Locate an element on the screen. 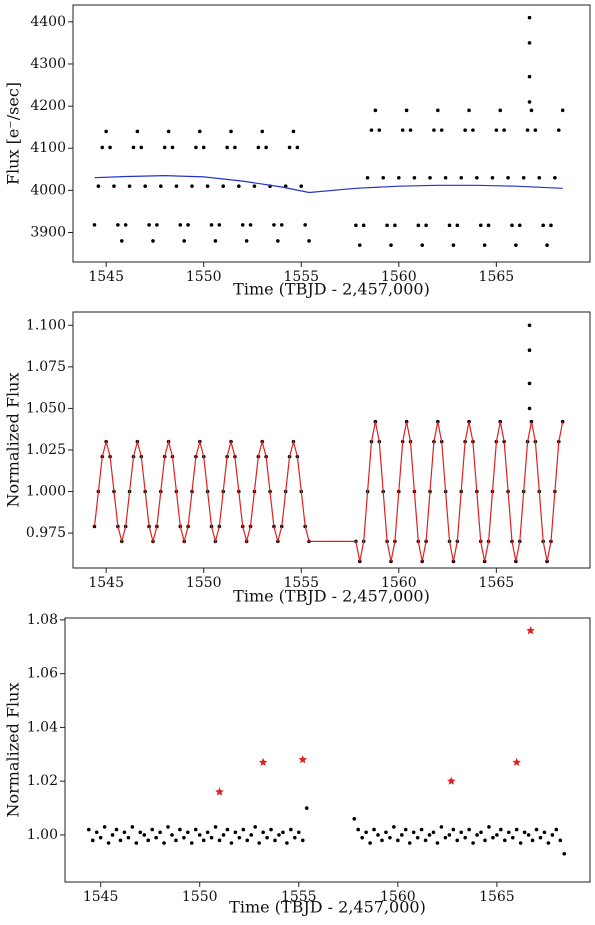  y-axis-label: Normalized Flux is located at coordinates (13, 750).